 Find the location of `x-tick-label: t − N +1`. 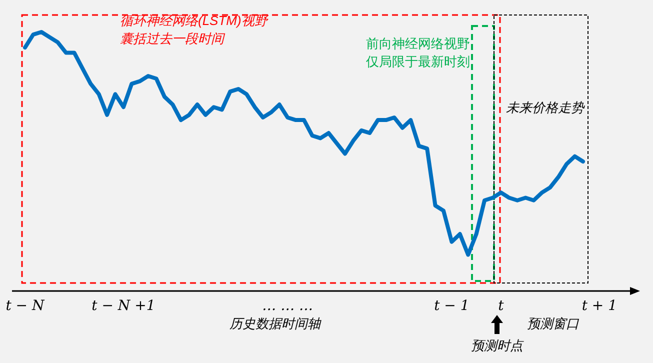

x-tick-label: t − N +1 is located at coordinates (124, 306).